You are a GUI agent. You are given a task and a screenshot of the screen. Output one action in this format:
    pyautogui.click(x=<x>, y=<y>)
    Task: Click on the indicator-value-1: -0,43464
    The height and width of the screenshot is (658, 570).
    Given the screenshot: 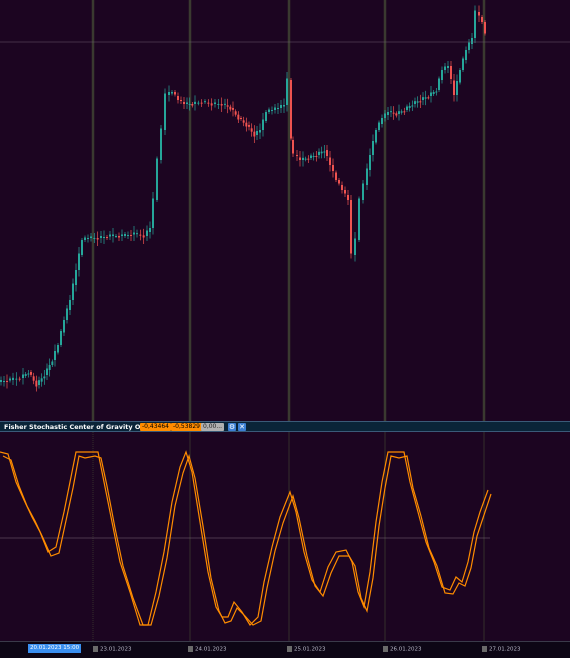 What is the action you would take?
    pyautogui.click(x=155, y=427)
    